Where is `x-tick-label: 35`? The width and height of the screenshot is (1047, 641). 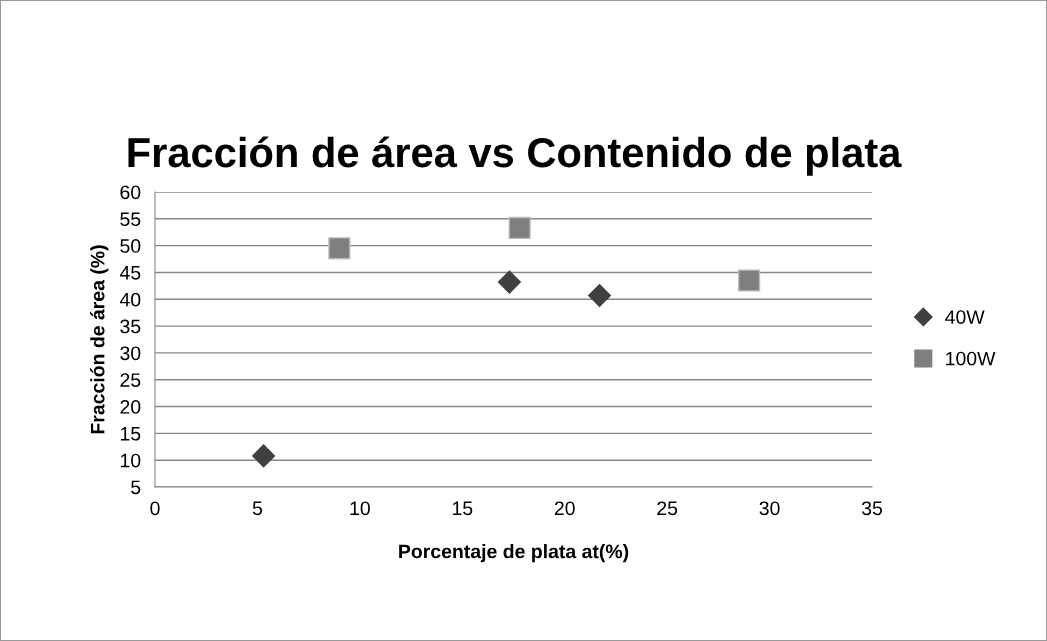 x-tick-label: 35 is located at coordinates (871, 508).